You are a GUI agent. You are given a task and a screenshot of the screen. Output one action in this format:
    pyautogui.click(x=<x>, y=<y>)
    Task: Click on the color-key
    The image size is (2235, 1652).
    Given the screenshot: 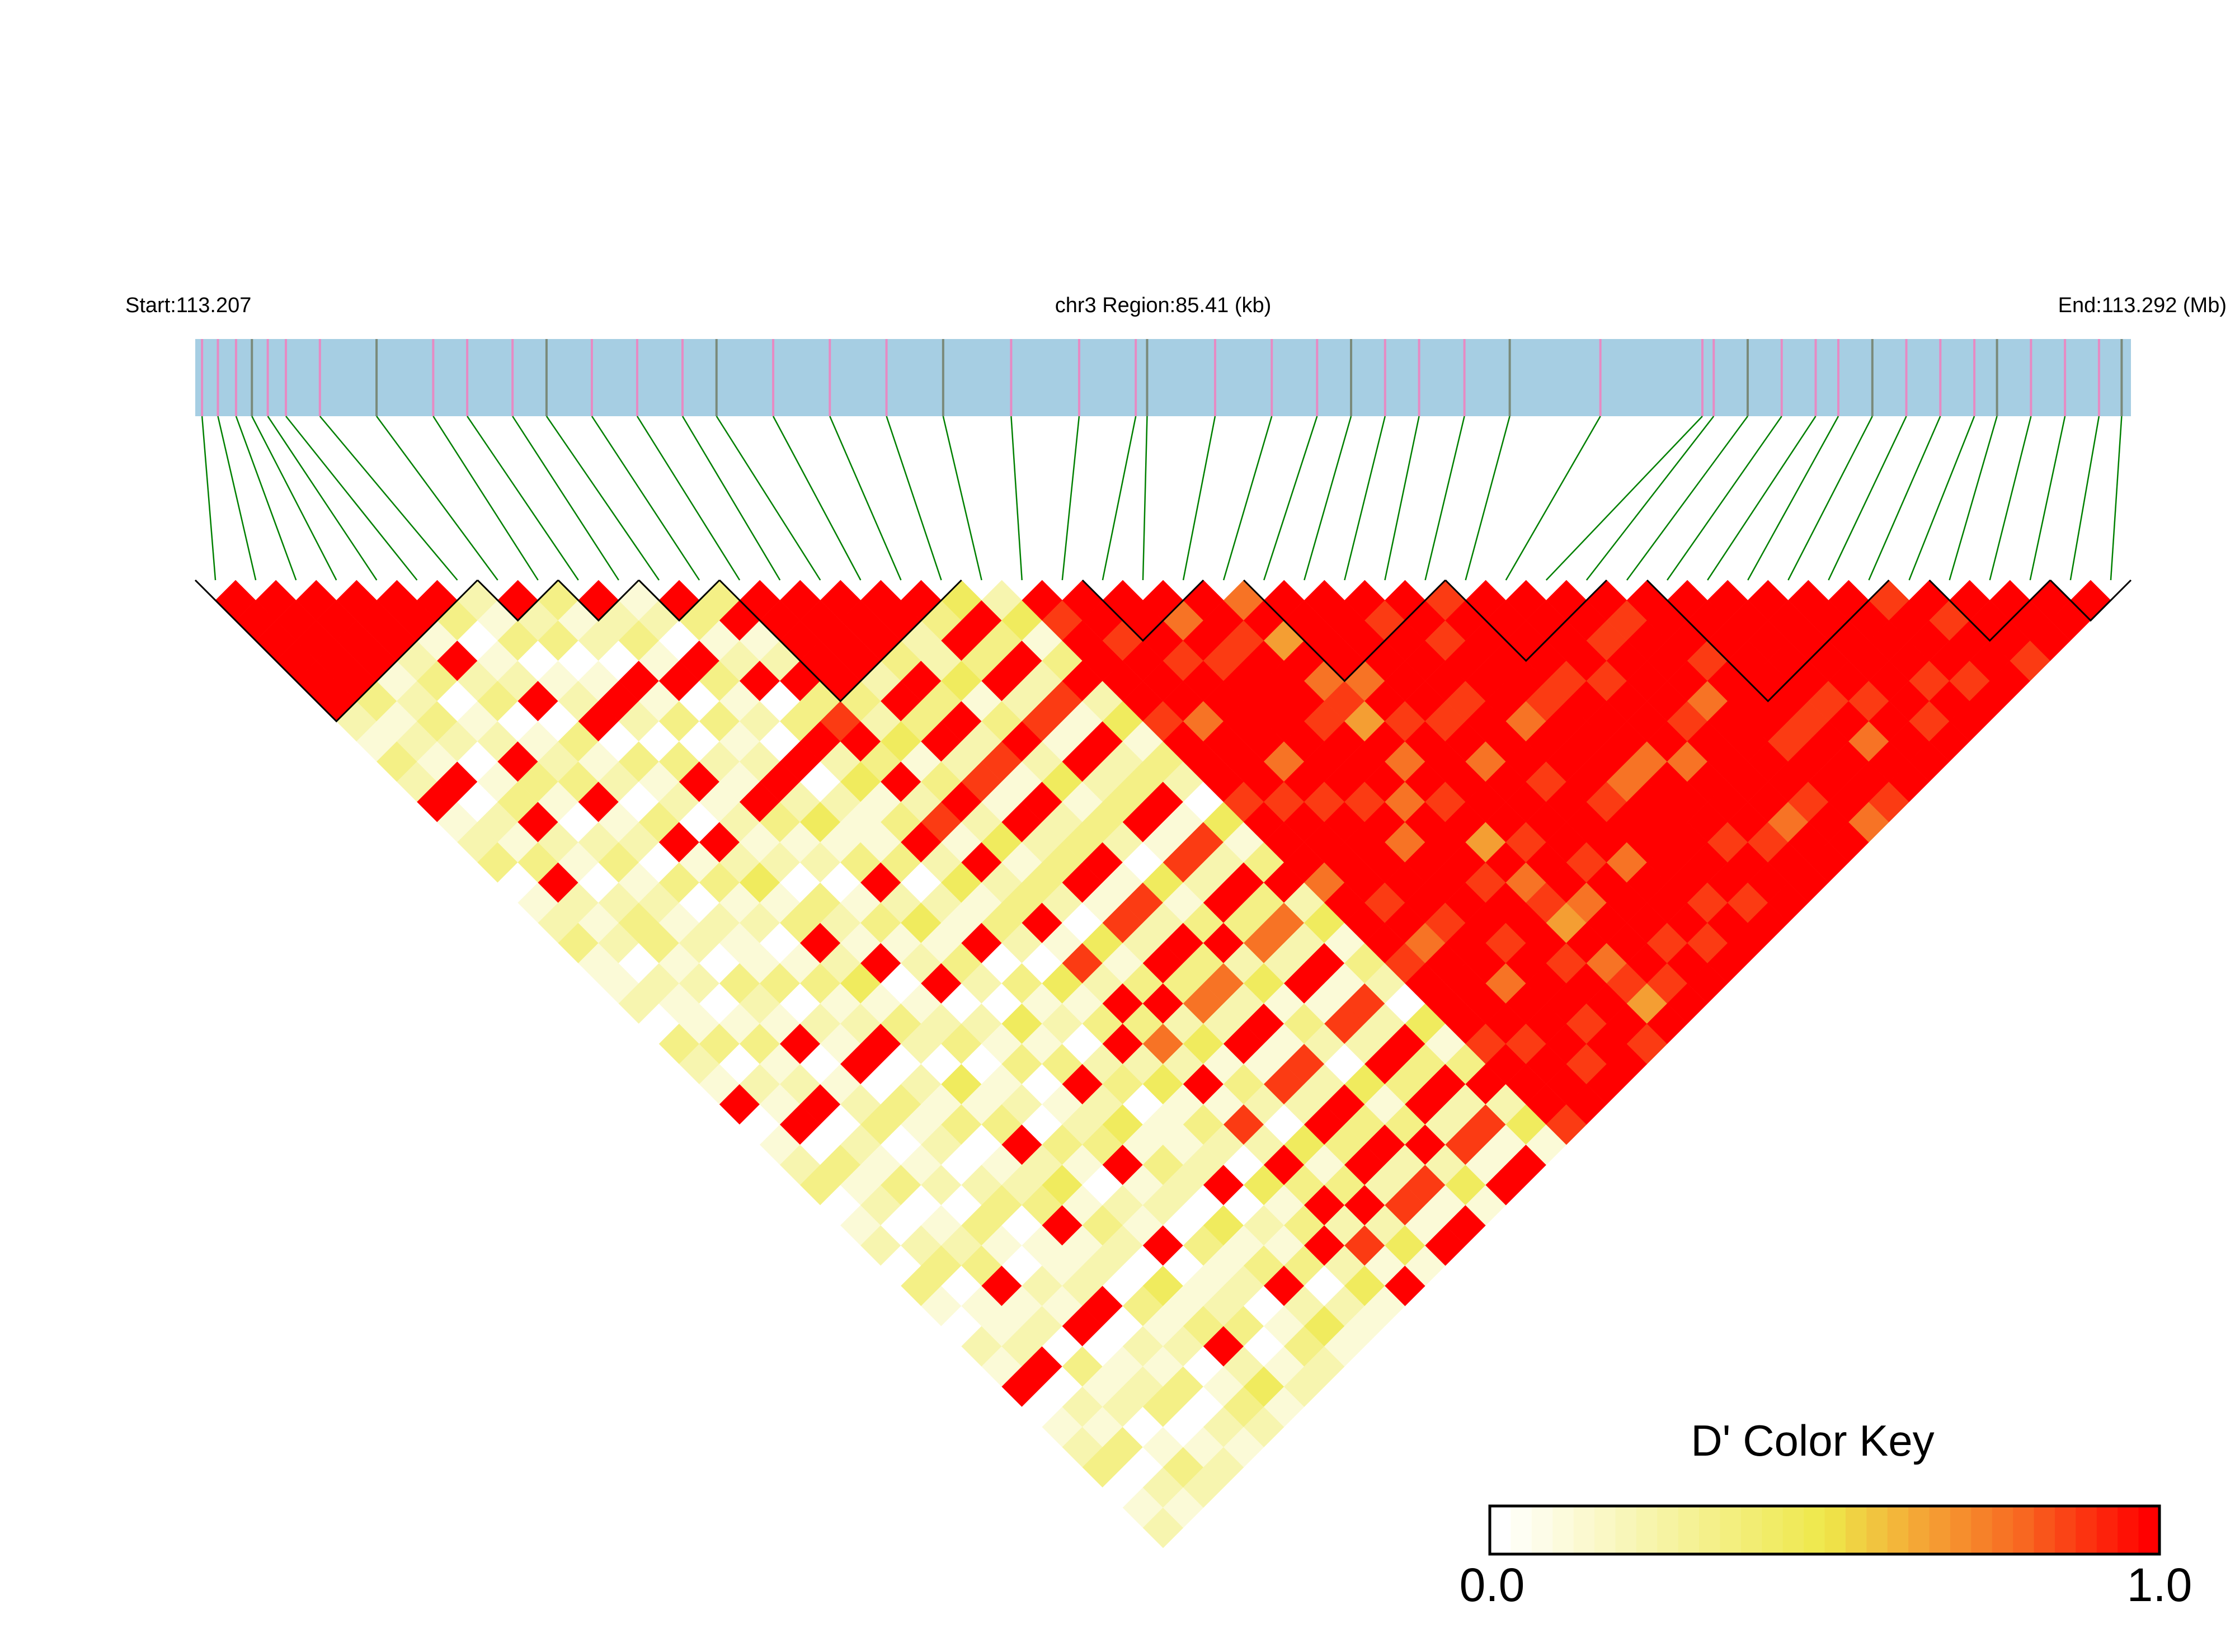 What is the action you would take?
    pyautogui.click(x=1825, y=1530)
    